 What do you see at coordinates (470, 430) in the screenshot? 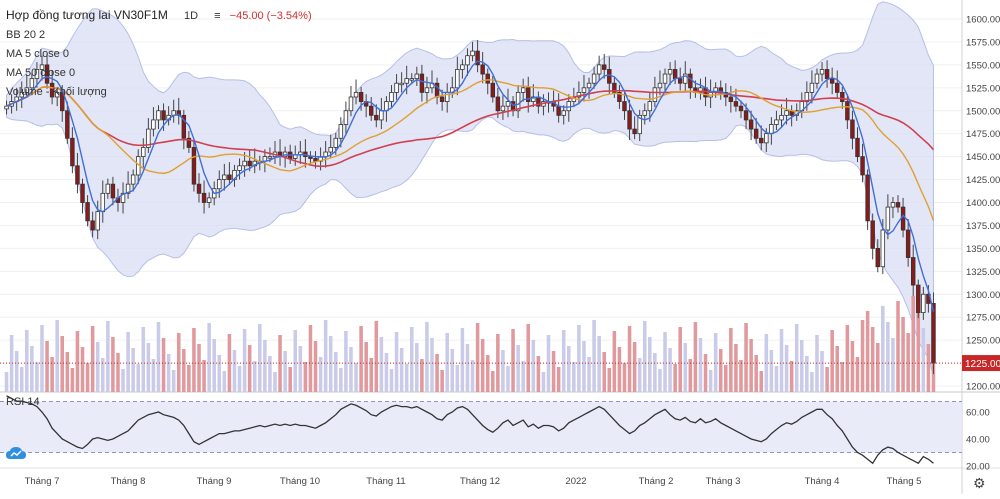
I see `rsi-line` at bounding box center [470, 430].